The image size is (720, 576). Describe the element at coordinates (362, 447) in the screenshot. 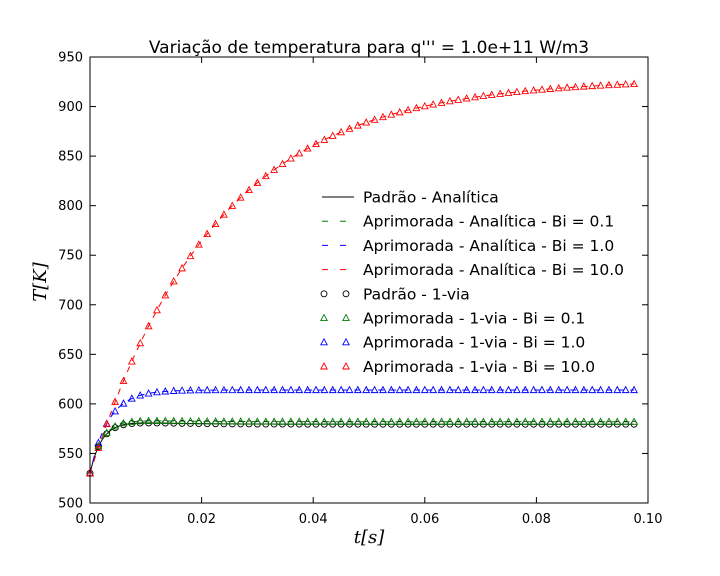

I see `series-line` at that location.